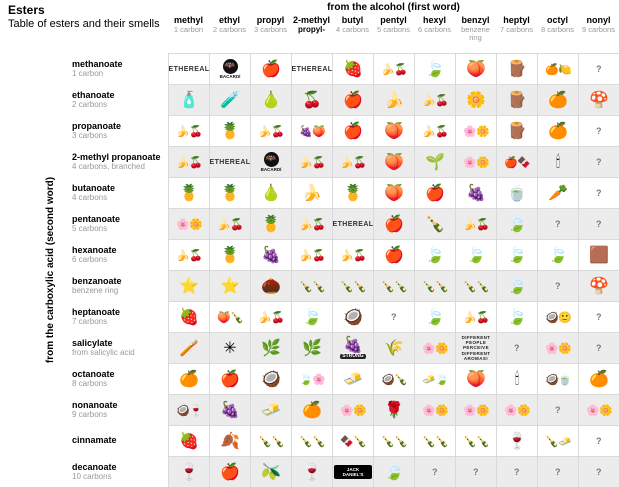 The width and height of the screenshot is (619, 487). What do you see at coordinates (558, 441) in the screenshot?
I see `smell-cell-bottles-butter: 🍾🧈` at bounding box center [558, 441].